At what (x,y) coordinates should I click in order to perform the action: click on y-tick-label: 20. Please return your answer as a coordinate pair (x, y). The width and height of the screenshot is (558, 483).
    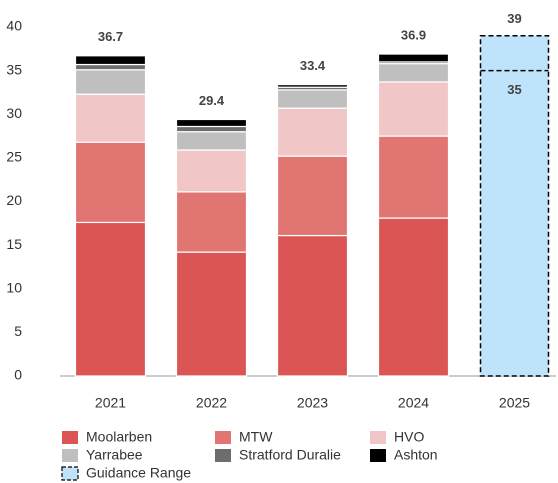
    Looking at the image, I should click on (14, 200).